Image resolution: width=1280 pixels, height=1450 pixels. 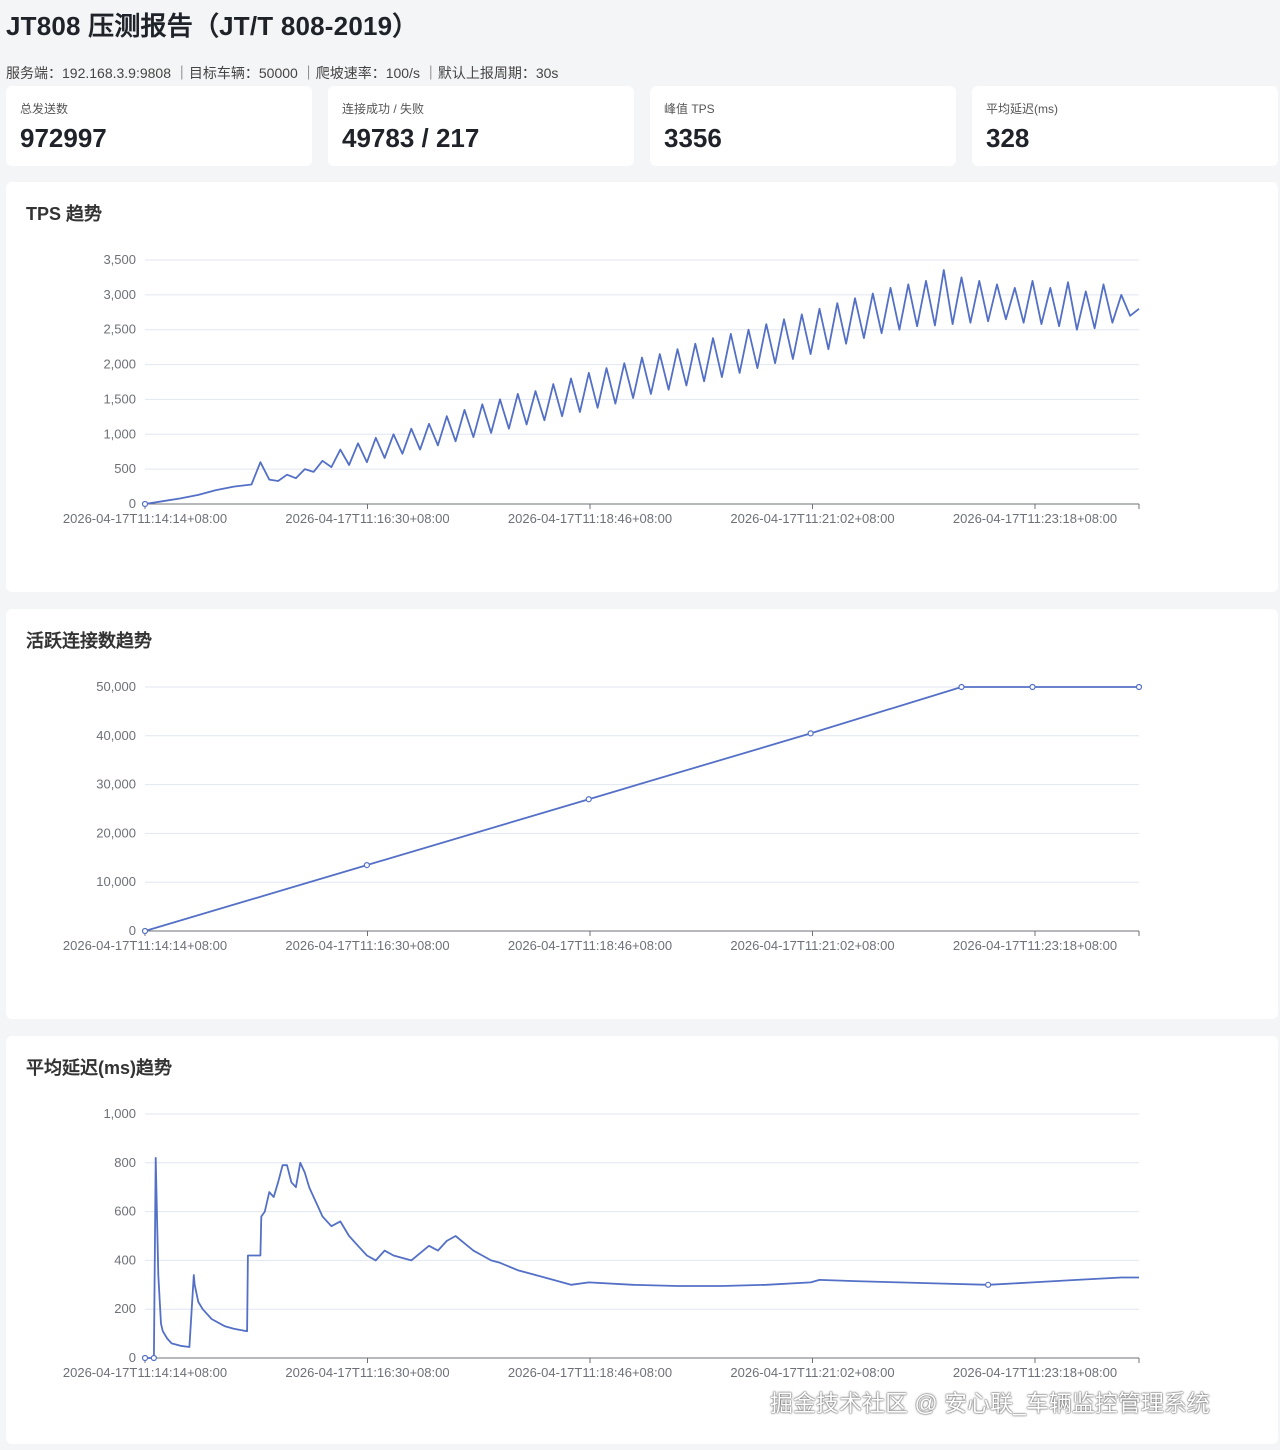 What do you see at coordinates (125, 468) in the screenshot?
I see `y-tick-label: 500` at bounding box center [125, 468].